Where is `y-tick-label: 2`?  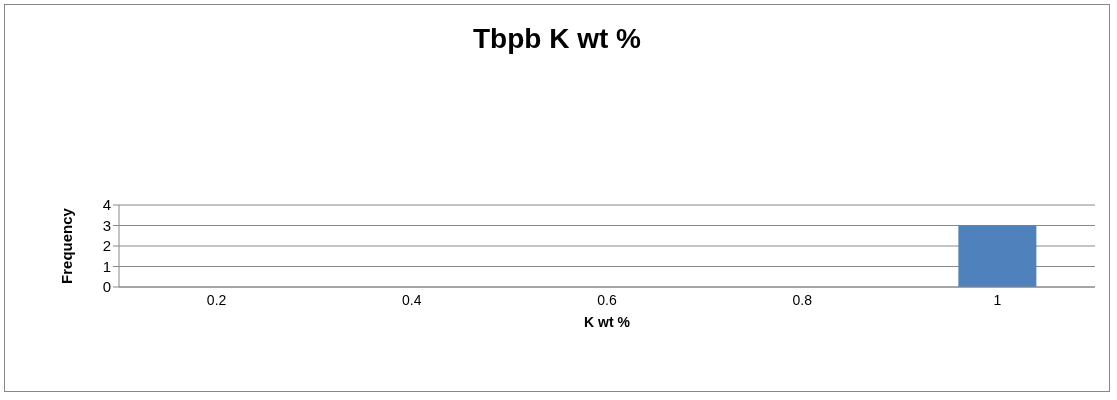
y-tick-label: 2 is located at coordinates (106, 246).